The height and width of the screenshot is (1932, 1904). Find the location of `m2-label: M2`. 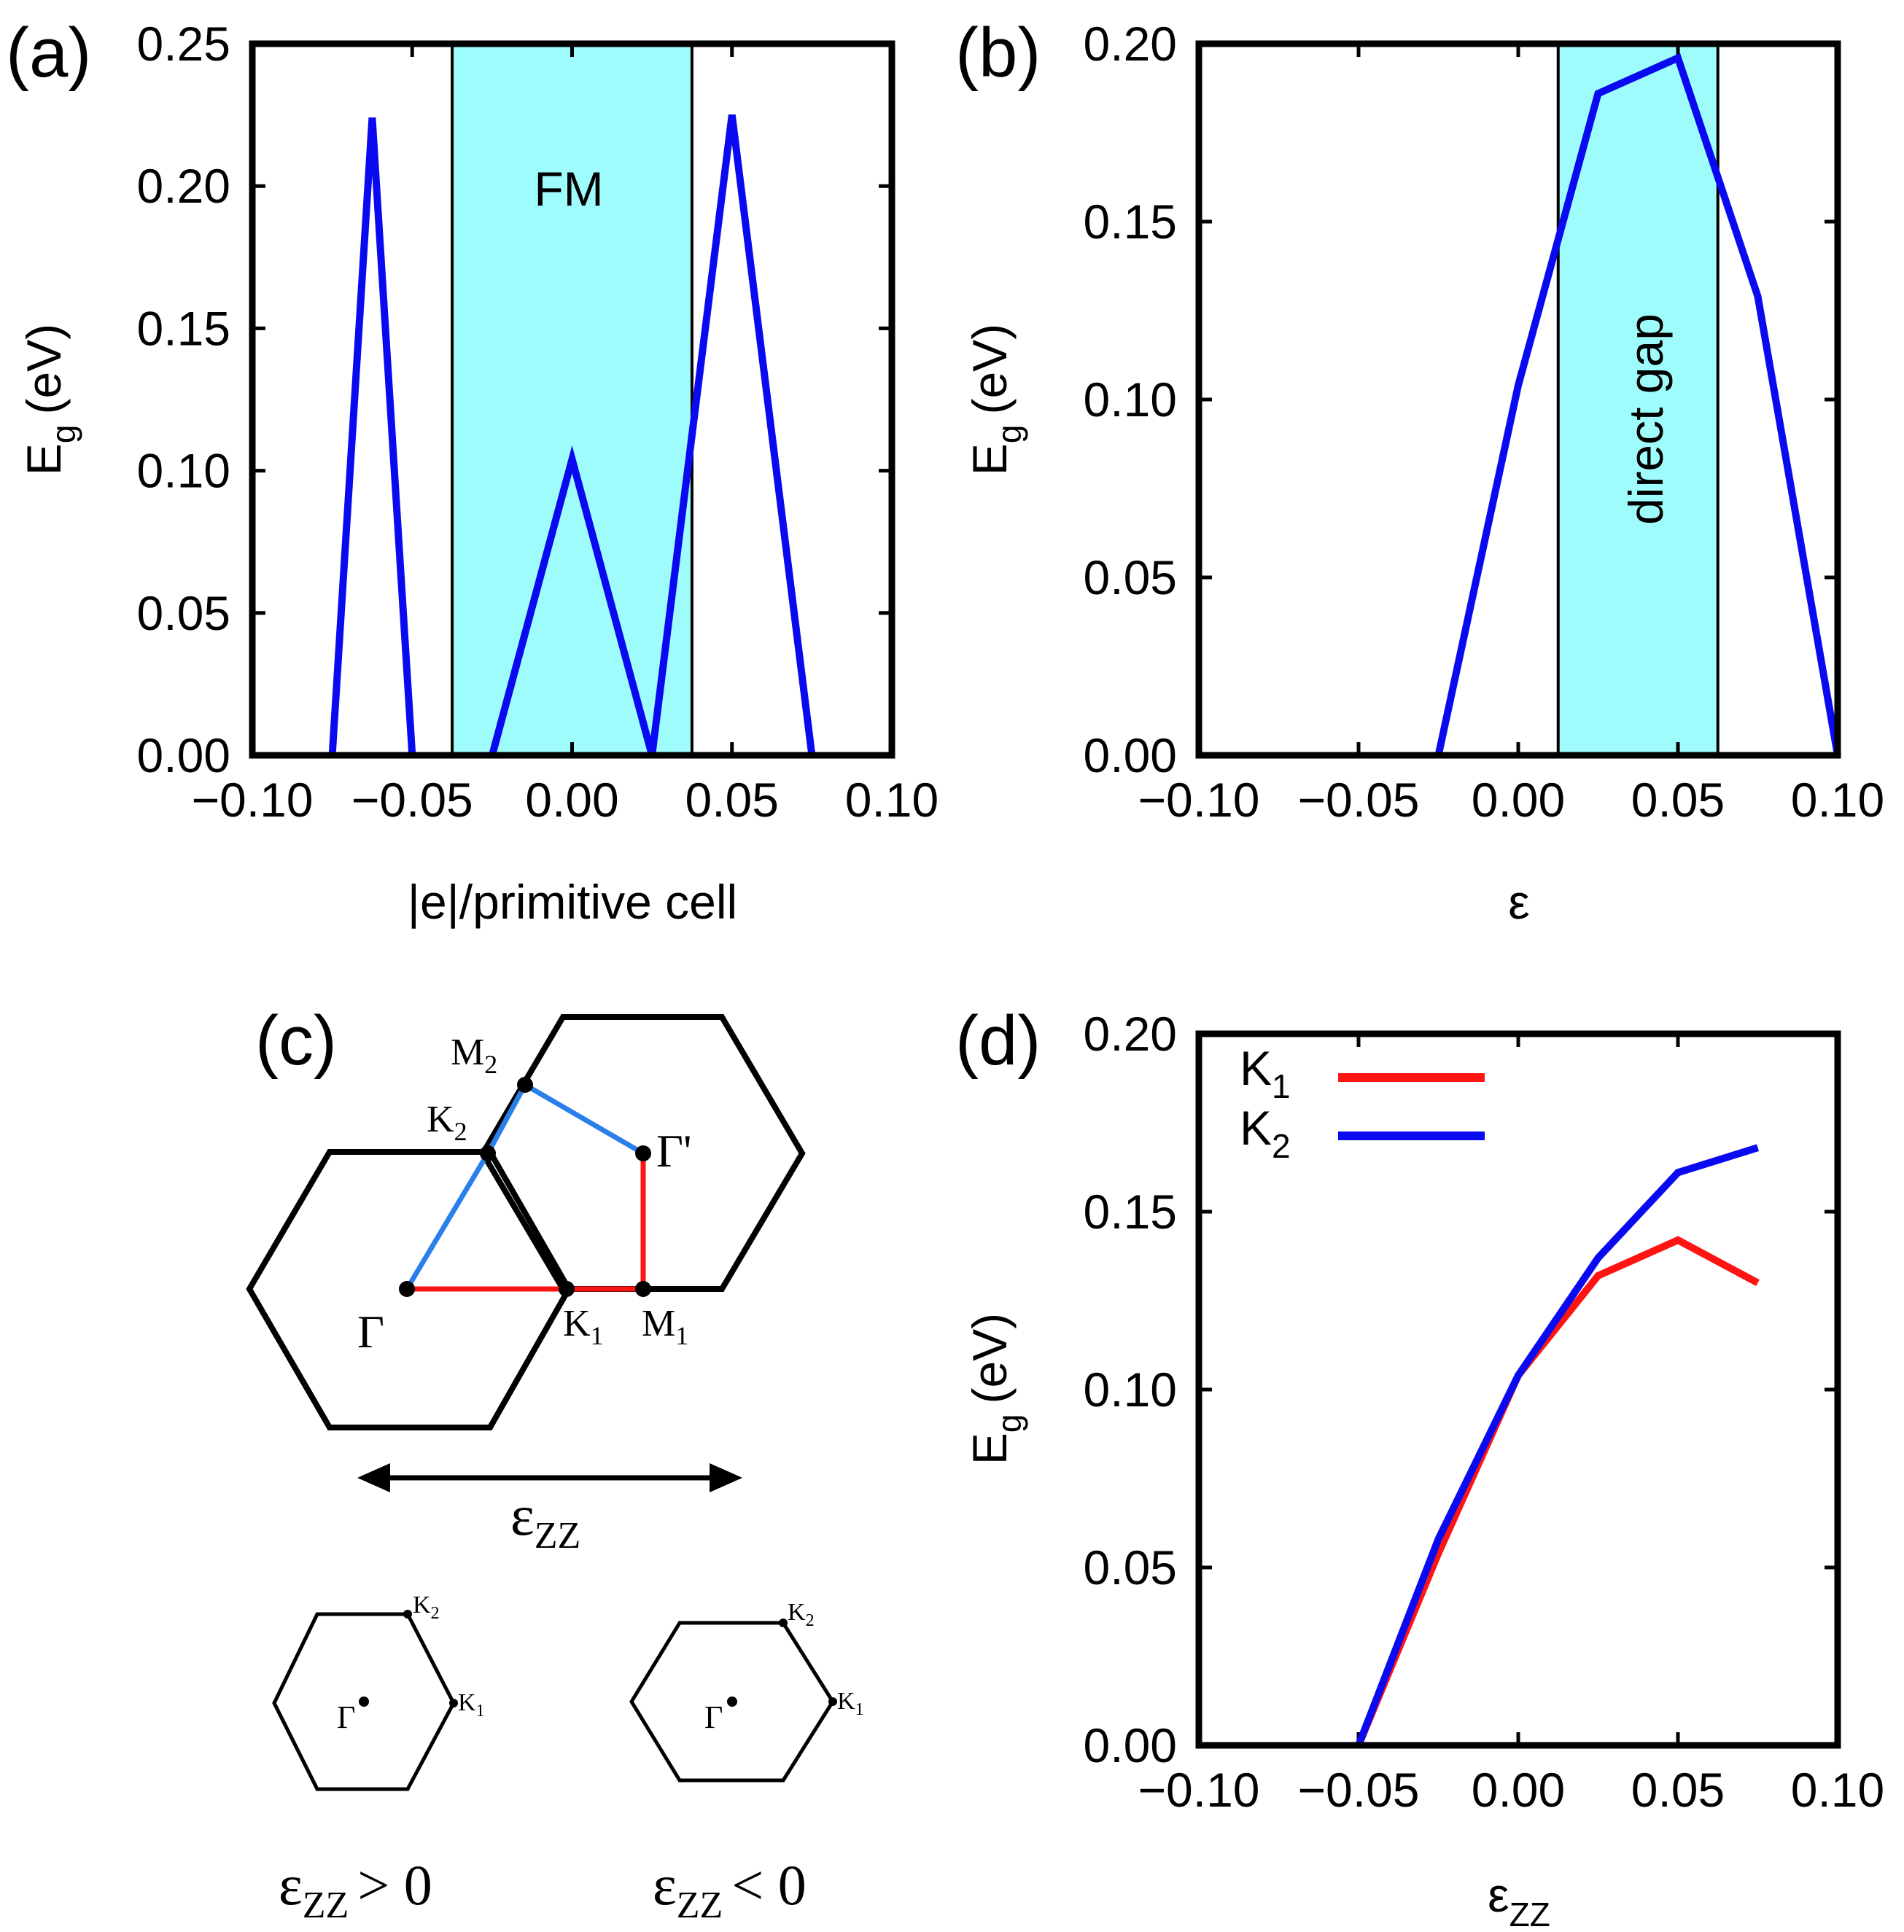

m2-label: M2 is located at coordinates (474, 1055).